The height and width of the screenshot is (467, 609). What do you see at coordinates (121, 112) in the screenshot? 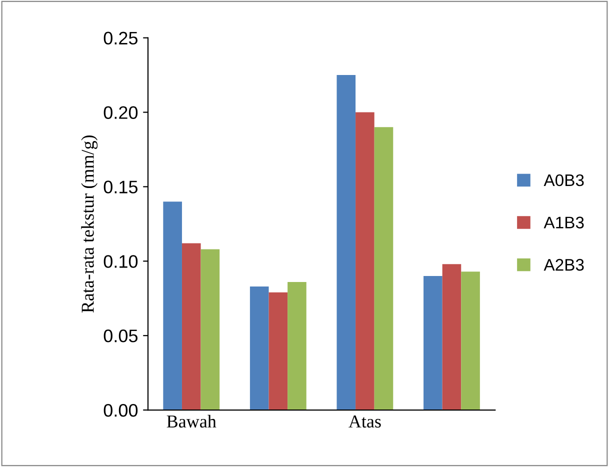
I see `y-tick-label: 0.20` at bounding box center [121, 112].